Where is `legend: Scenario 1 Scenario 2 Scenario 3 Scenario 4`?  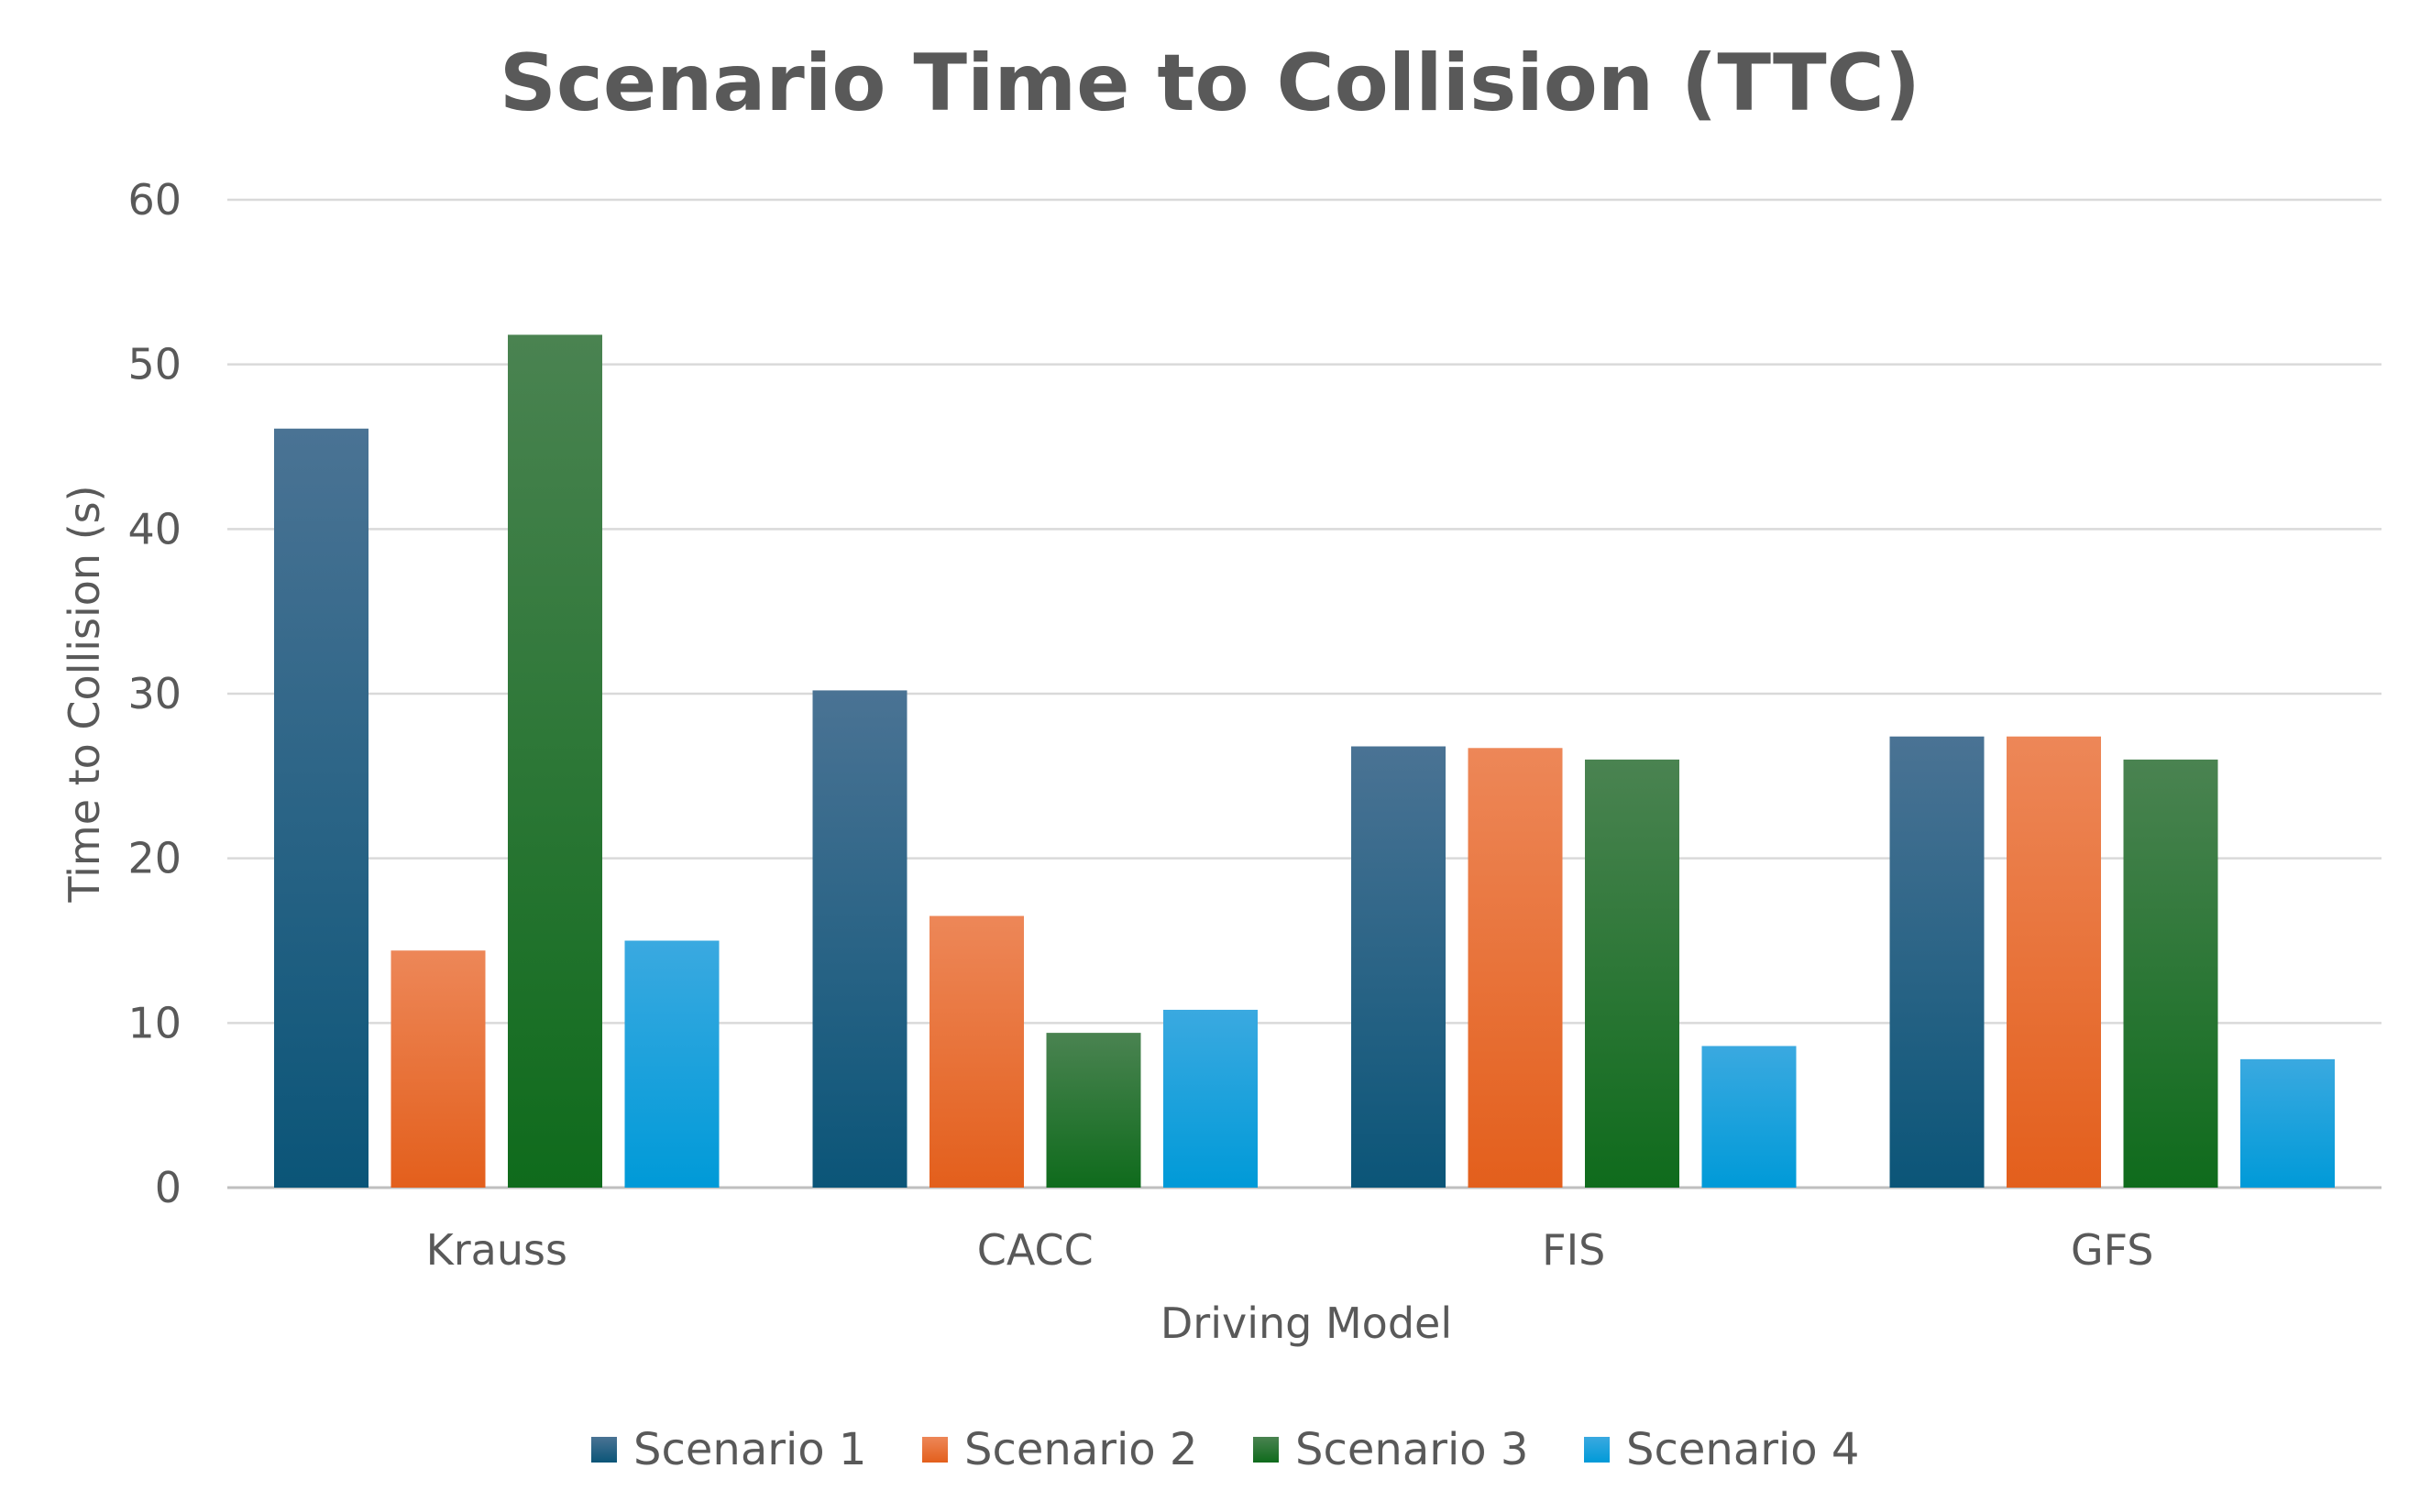 legend: Scenario 1 Scenario 2 Scenario 3 Scenario 4 is located at coordinates (1225, 1449).